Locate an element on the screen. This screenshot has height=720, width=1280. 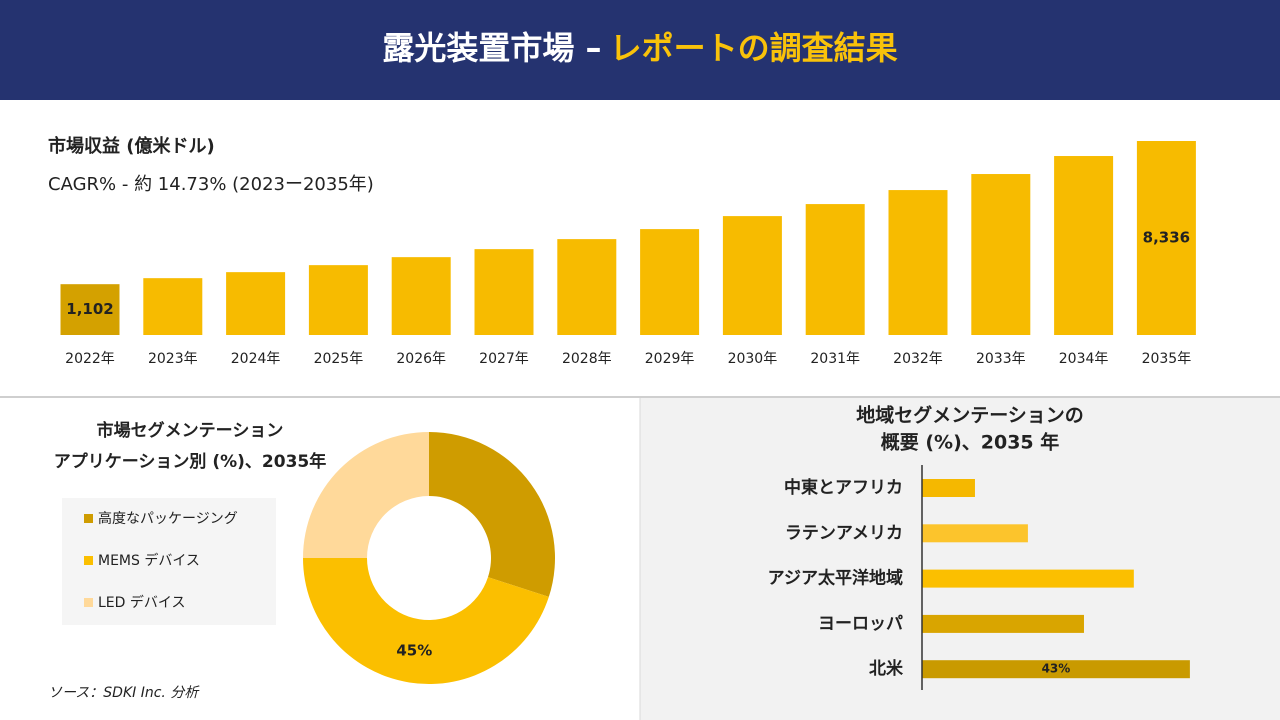
x-tick-label: 2023年 is located at coordinates (173, 359).